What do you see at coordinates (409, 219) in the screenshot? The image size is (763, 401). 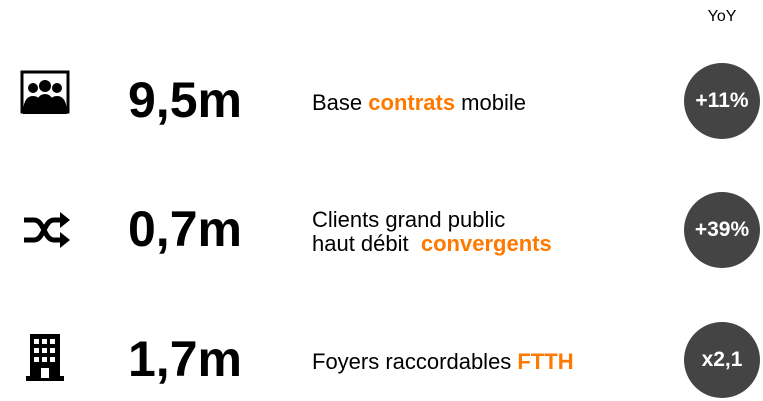 I see `text: Clients grand public` at bounding box center [409, 219].